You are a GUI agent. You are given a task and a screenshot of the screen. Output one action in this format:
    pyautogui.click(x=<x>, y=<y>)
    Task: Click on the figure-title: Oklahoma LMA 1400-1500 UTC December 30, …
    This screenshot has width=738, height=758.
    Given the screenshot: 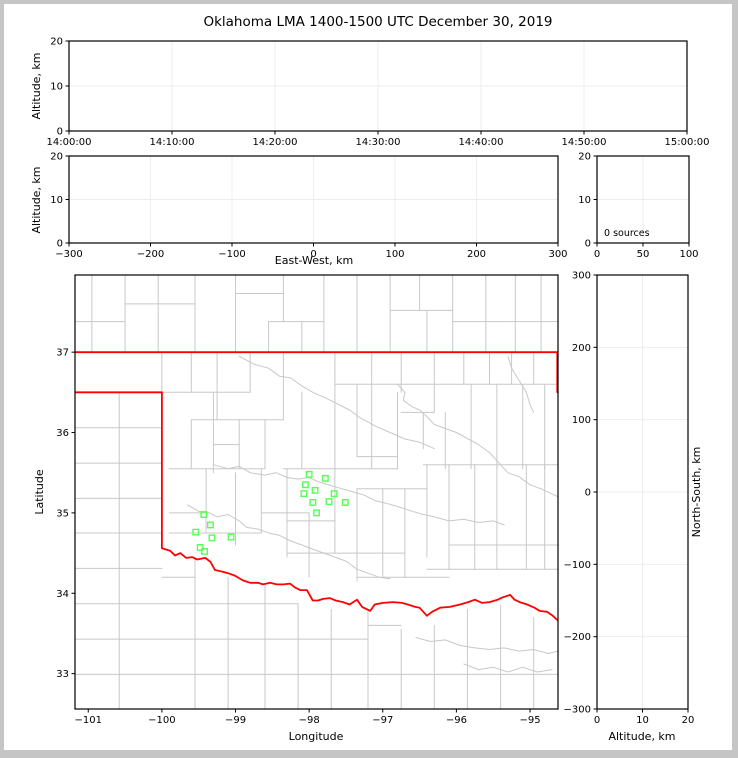 What is the action you would take?
    pyautogui.click(x=377, y=22)
    